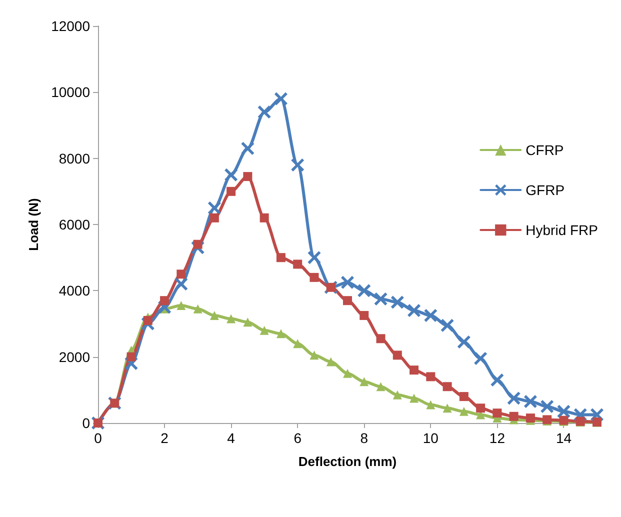  Describe the element at coordinates (231, 438) in the screenshot. I see `x-tick-label: 4` at that location.